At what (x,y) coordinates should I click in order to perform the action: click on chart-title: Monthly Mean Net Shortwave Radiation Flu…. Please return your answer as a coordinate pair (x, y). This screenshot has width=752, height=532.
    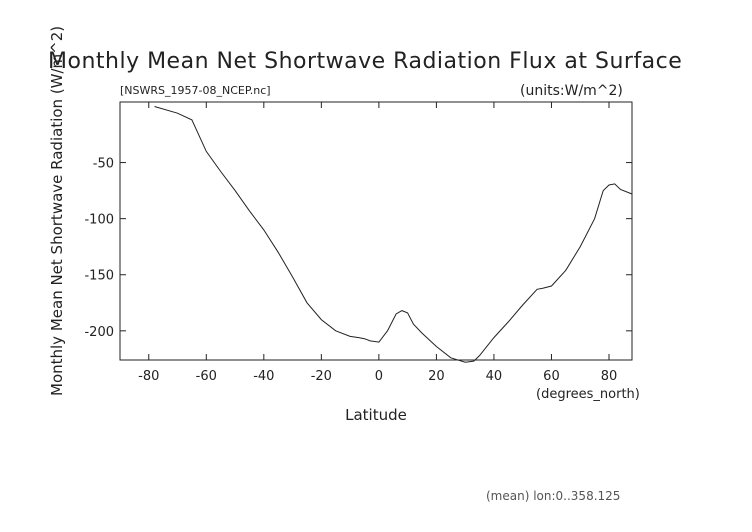
    Looking at the image, I should click on (365, 61).